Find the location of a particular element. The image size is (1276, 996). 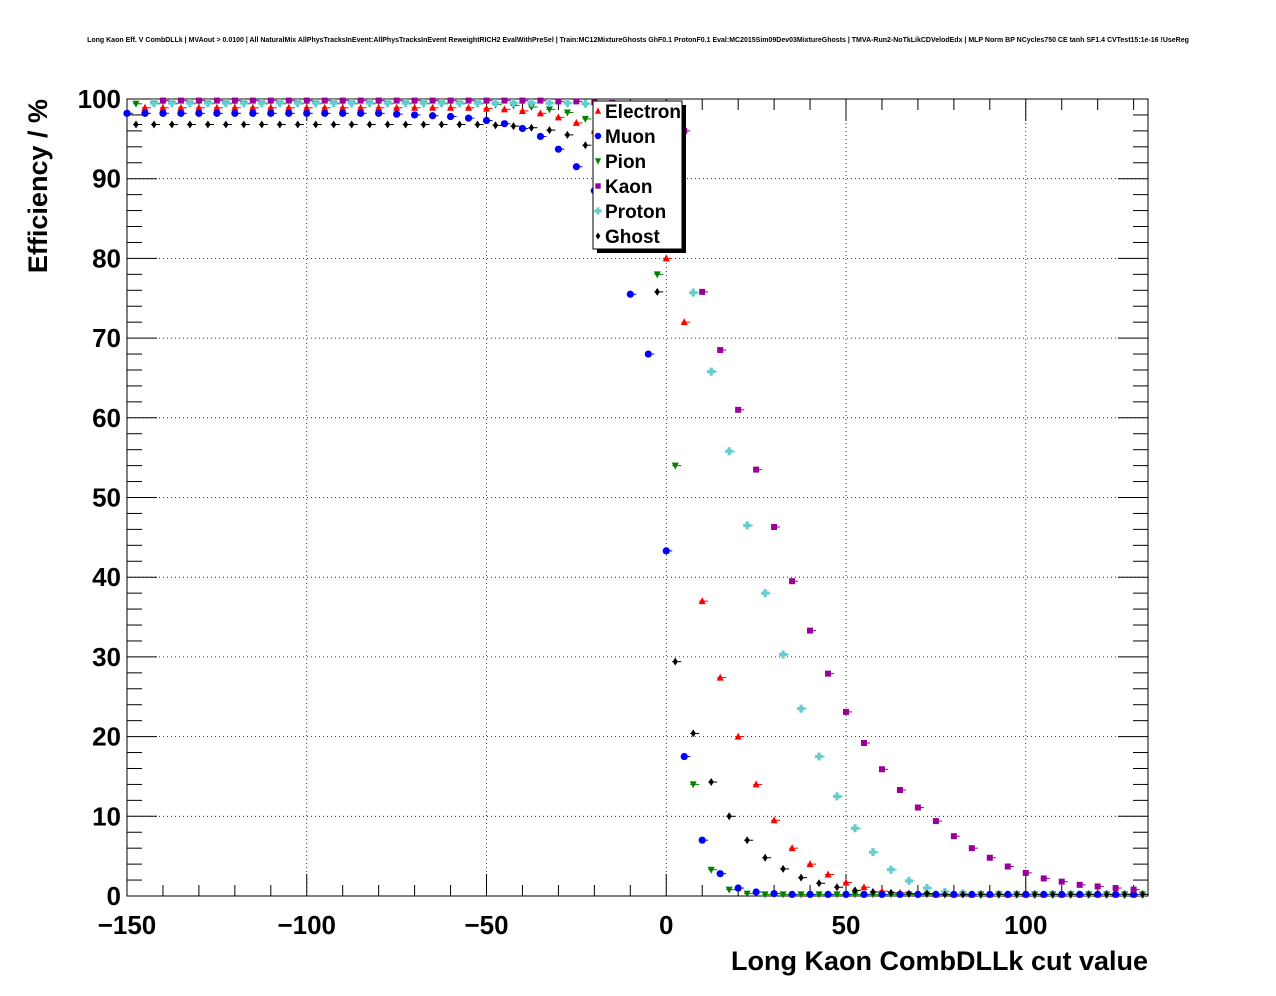

y-axis-title: Efficiency / % is located at coordinates (38, 186).